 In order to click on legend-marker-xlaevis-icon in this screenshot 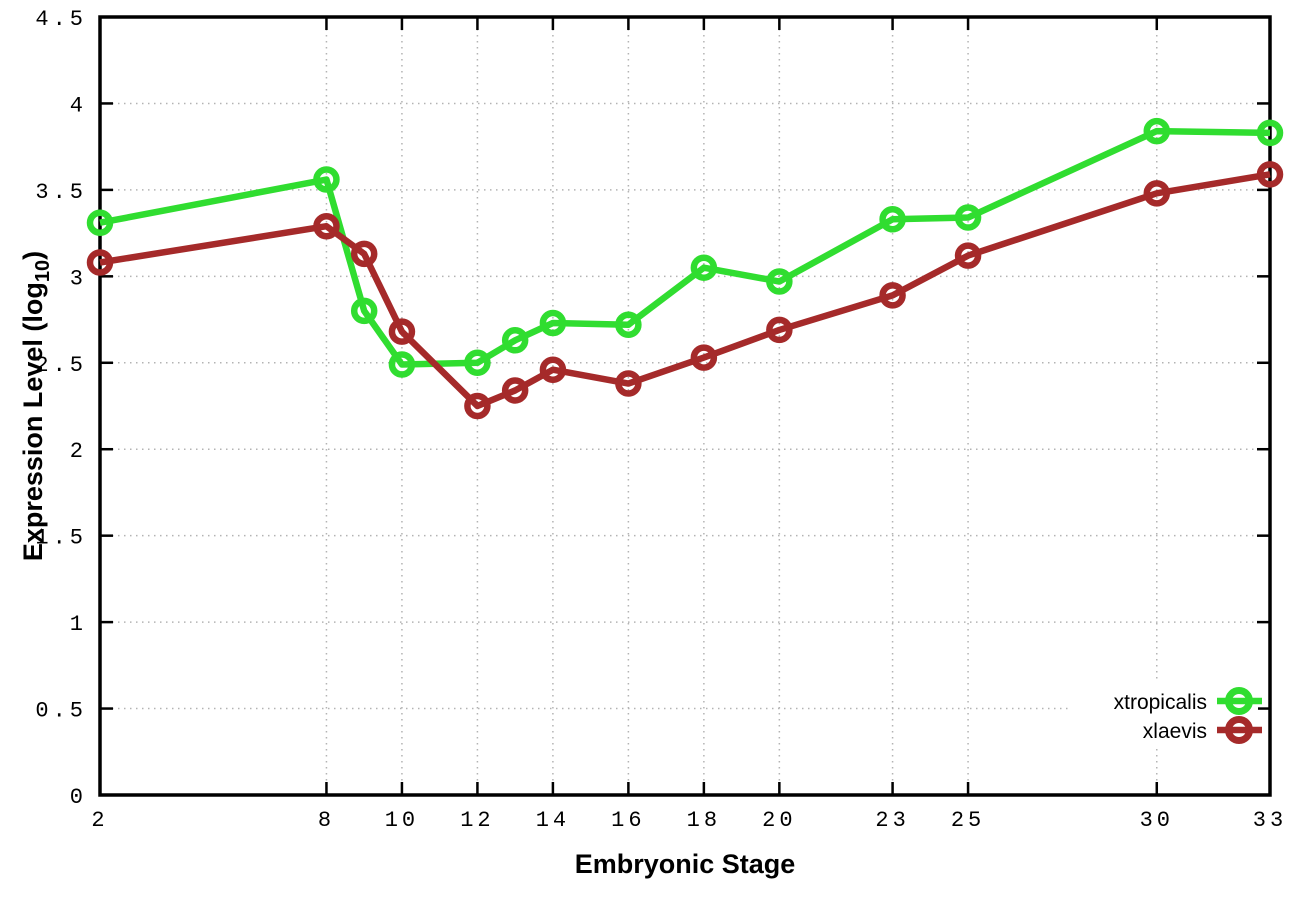, I will do `click(1239, 730)`.